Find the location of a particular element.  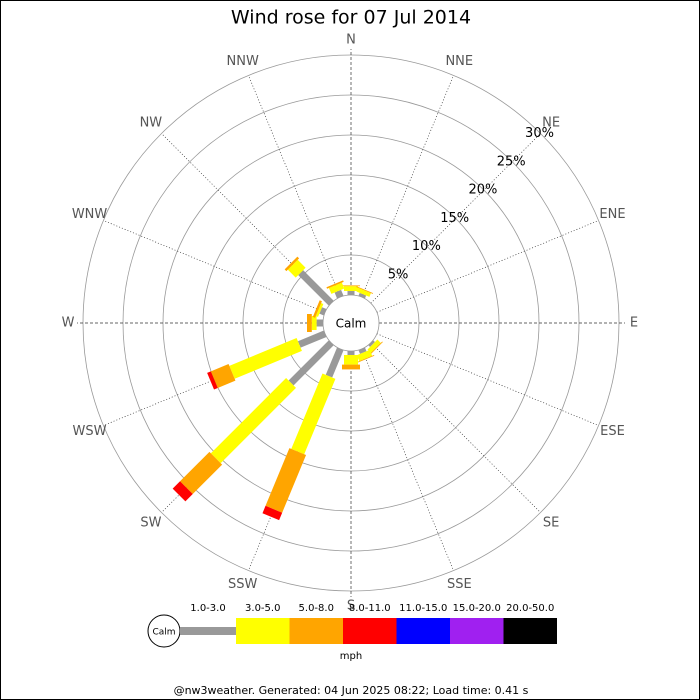

direction-label: NNW is located at coordinates (243, 61).